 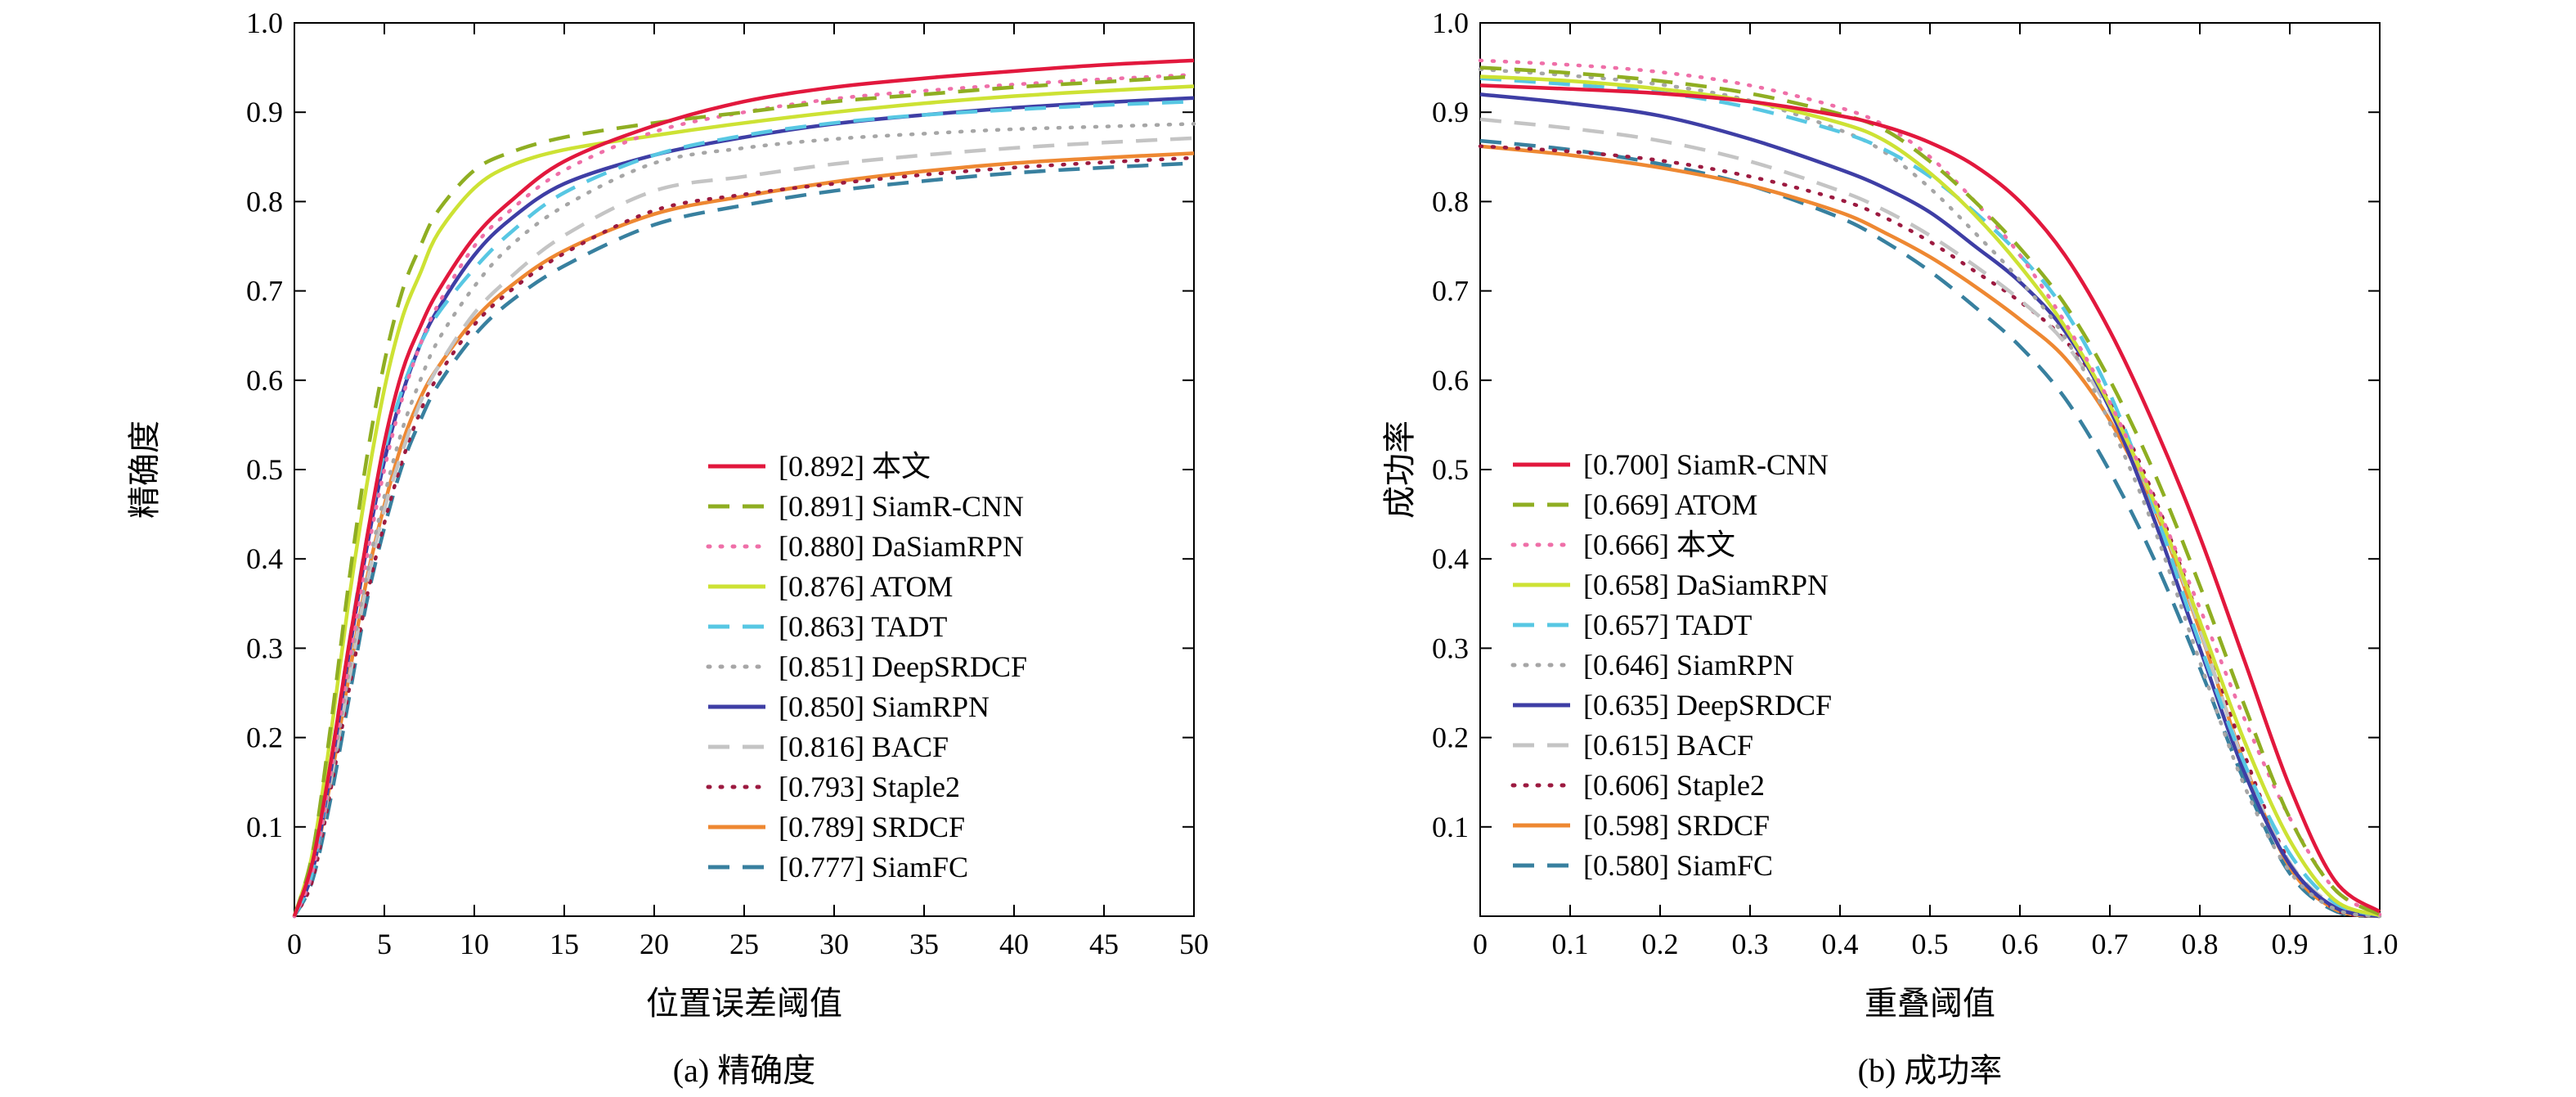 I want to click on x-tick-label: 5, so click(x=385, y=944).